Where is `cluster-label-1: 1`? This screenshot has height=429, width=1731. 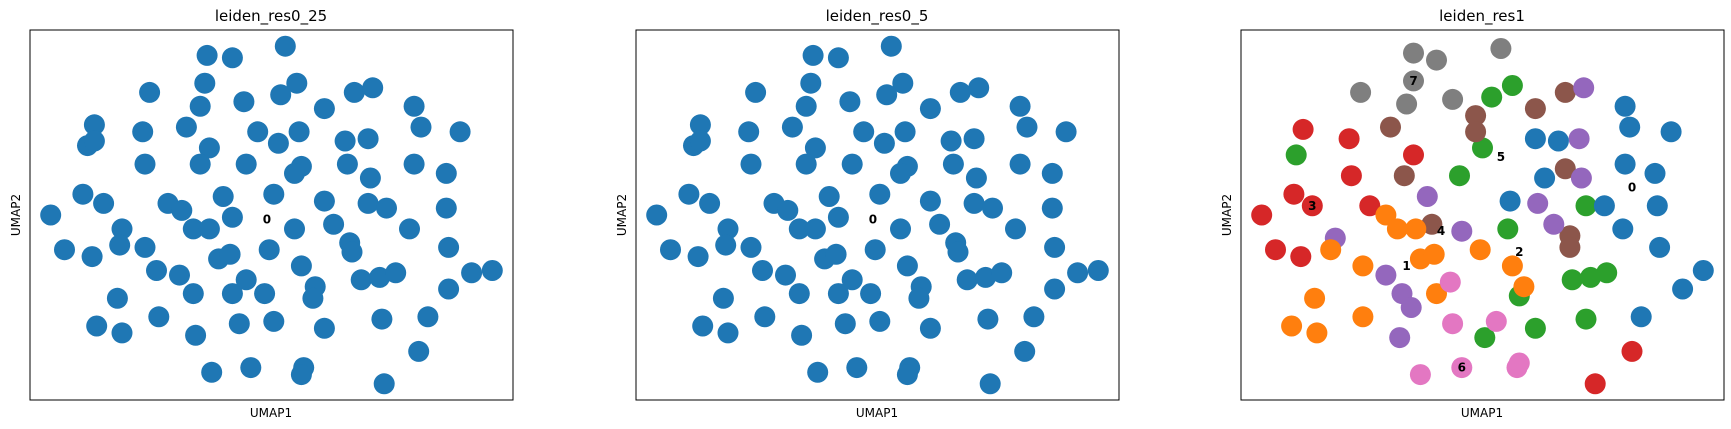
cluster-label-1: 1 is located at coordinates (1406, 266).